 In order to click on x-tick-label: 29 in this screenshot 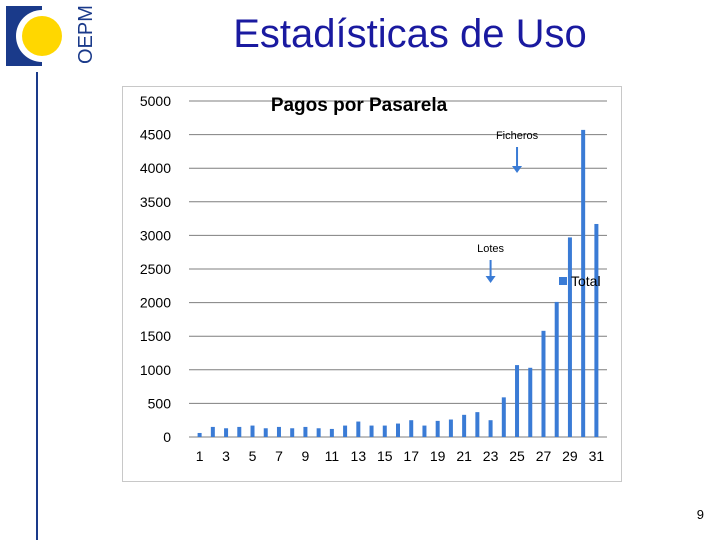, I will do `click(570, 456)`.